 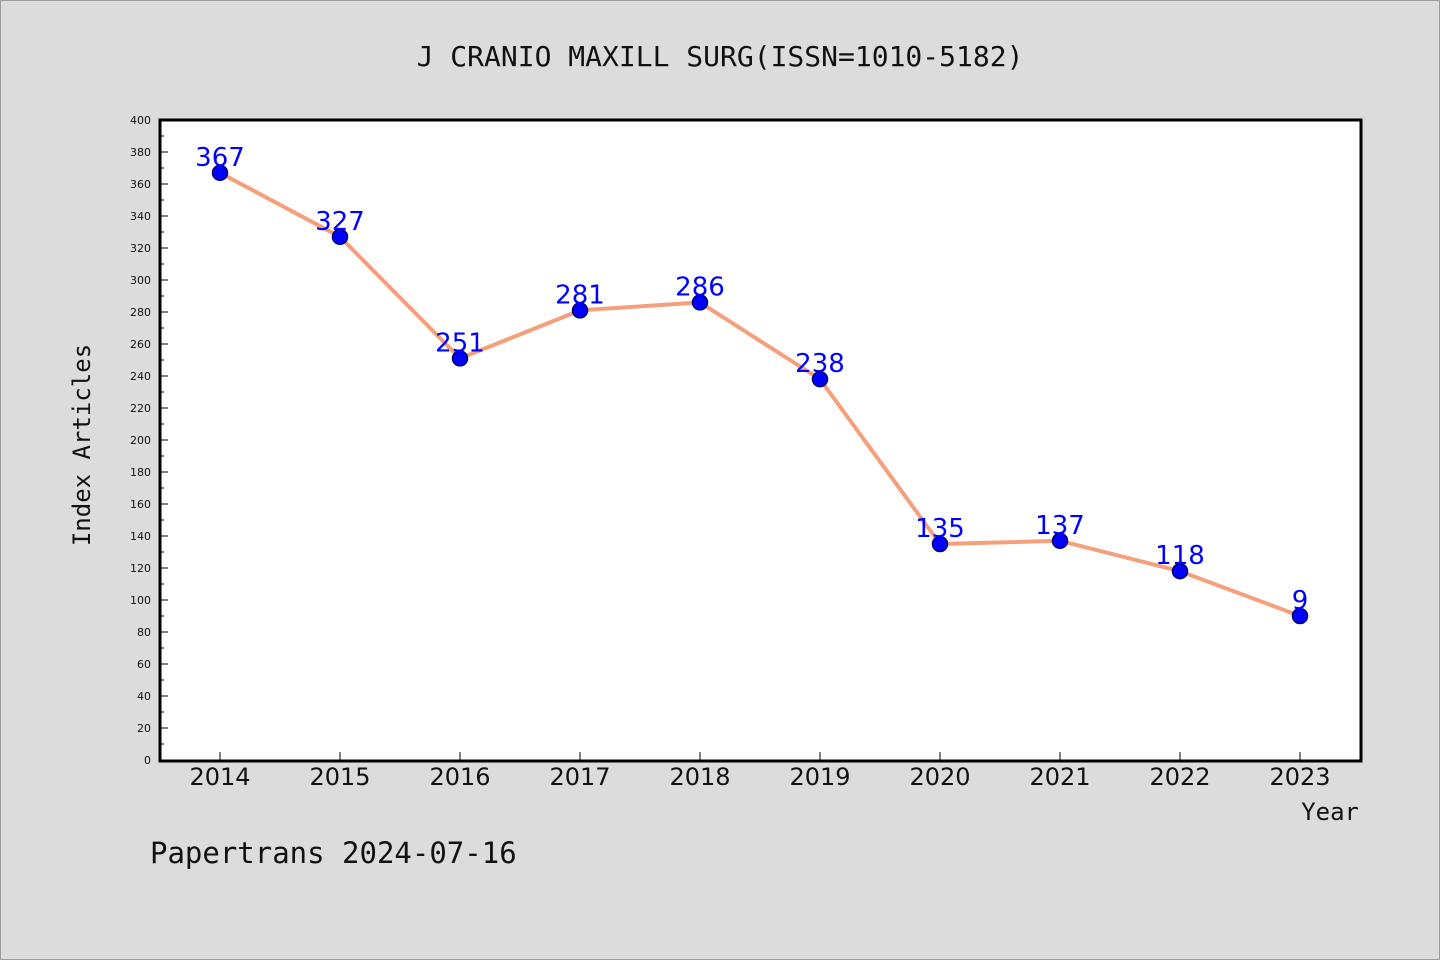 What do you see at coordinates (339, 777) in the screenshot?
I see `x-tick-label: 2015` at bounding box center [339, 777].